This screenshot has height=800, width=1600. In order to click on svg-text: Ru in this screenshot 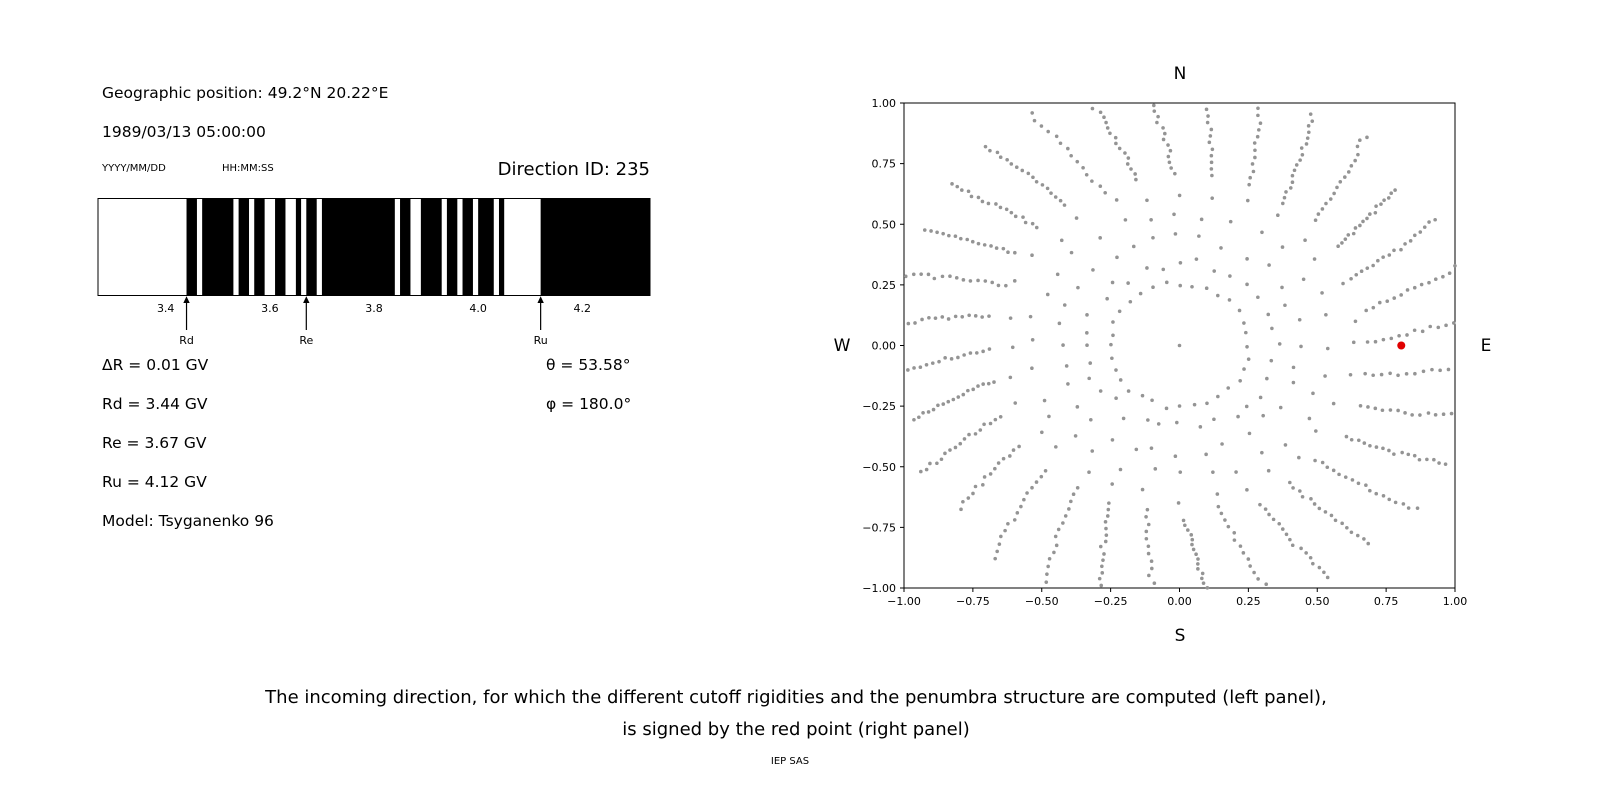, I will do `click(541, 340)`.